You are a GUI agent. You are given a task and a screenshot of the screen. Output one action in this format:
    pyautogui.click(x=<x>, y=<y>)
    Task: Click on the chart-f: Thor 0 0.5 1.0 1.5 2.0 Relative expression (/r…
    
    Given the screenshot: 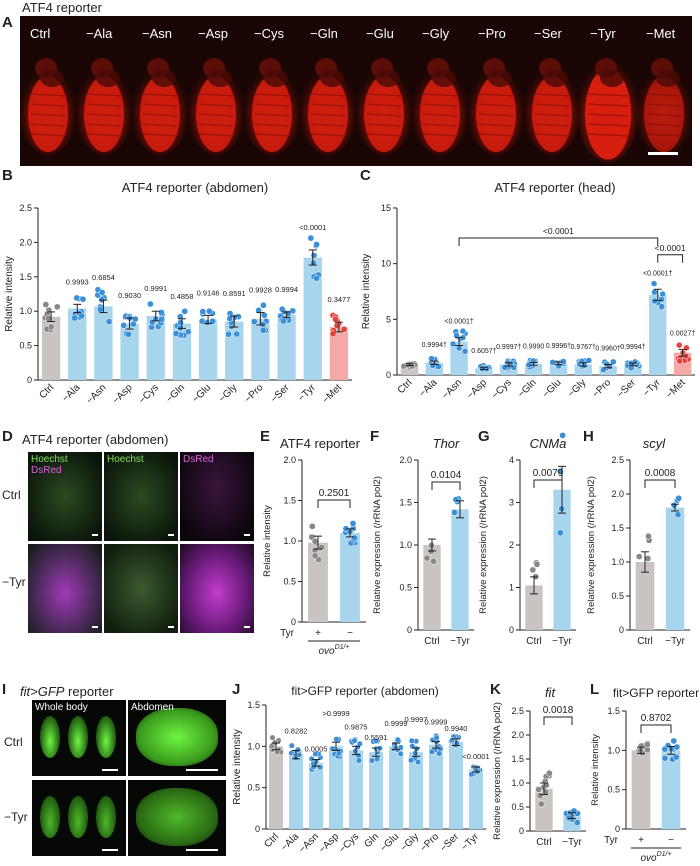 What is the action you would take?
    pyautogui.click(x=423, y=541)
    